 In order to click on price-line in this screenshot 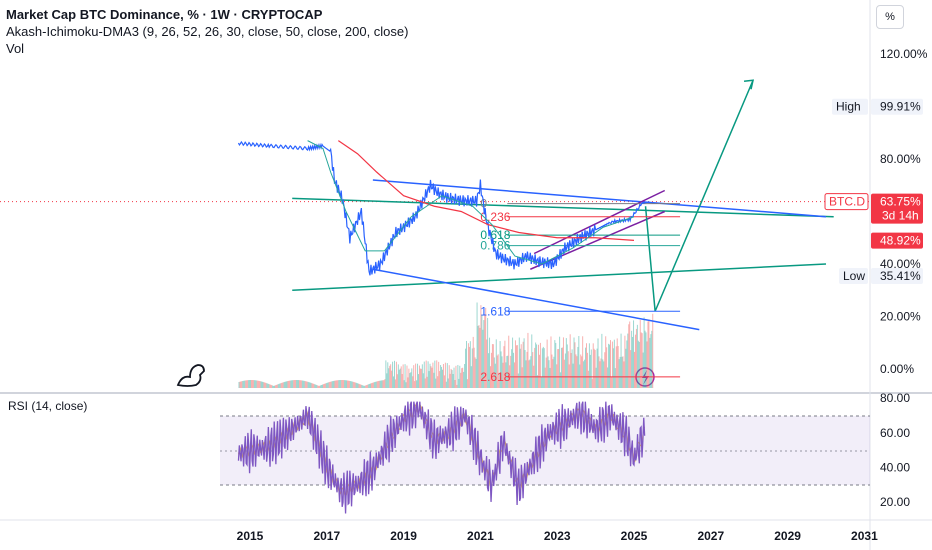, I will do `click(443, 208)`.